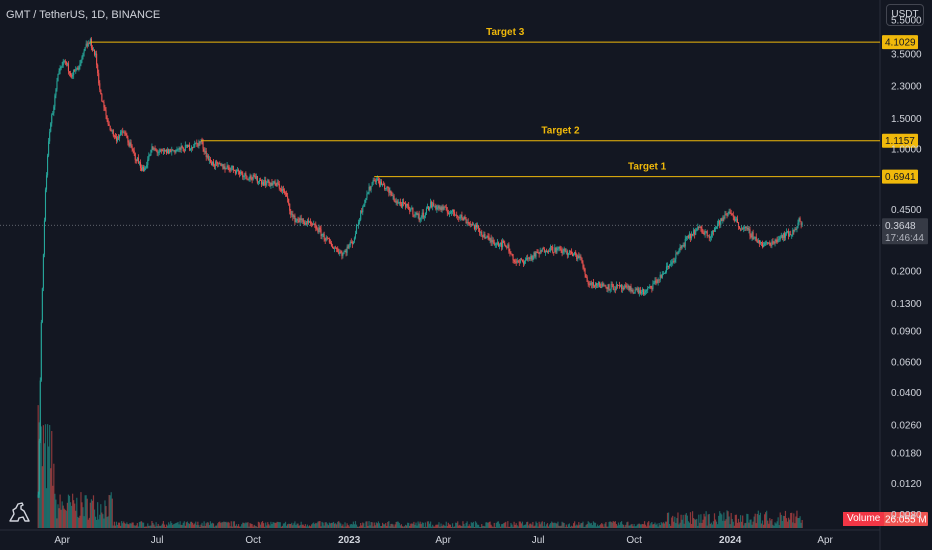 The width and height of the screenshot is (932, 550). What do you see at coordinates (905, 15) in the screenshot?
I see `currency-button: USDT` at bounding box center [905, 15].